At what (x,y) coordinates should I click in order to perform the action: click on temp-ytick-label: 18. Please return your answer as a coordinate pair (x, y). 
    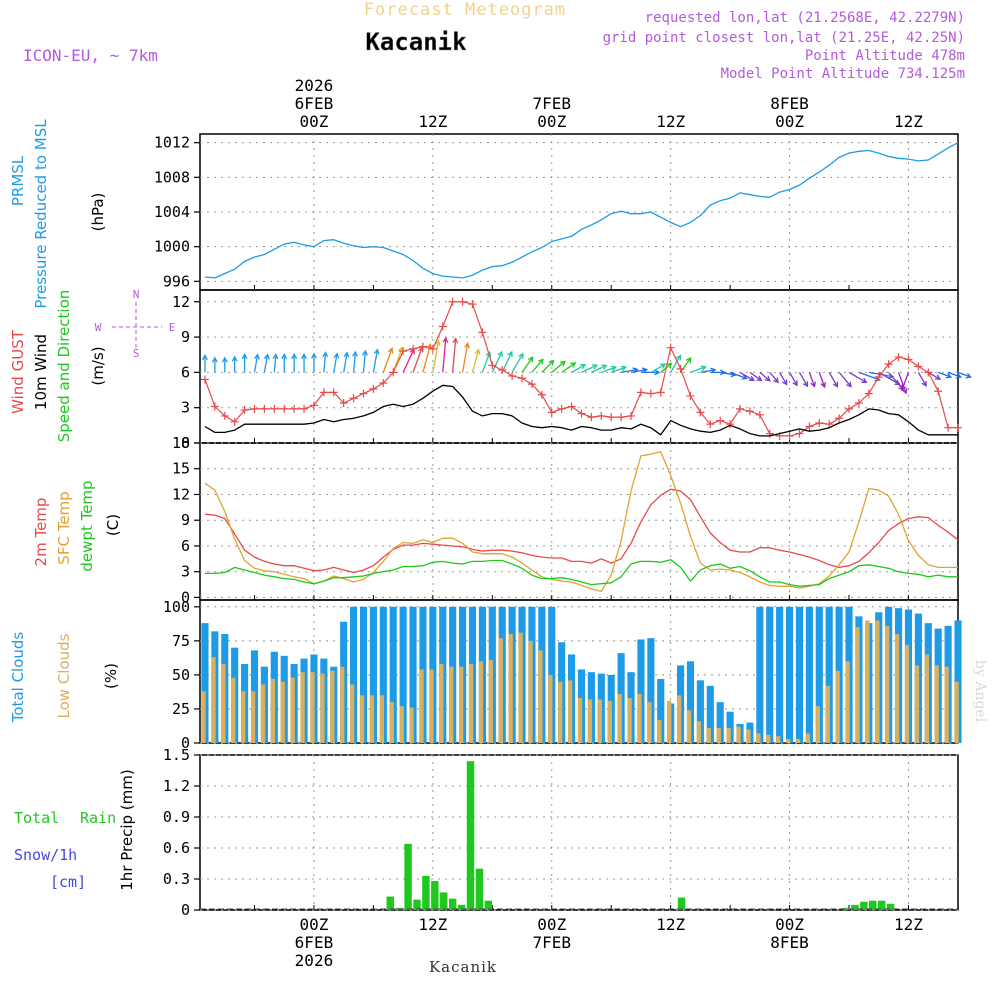
    Looking at the image, I should click on (181, 443).